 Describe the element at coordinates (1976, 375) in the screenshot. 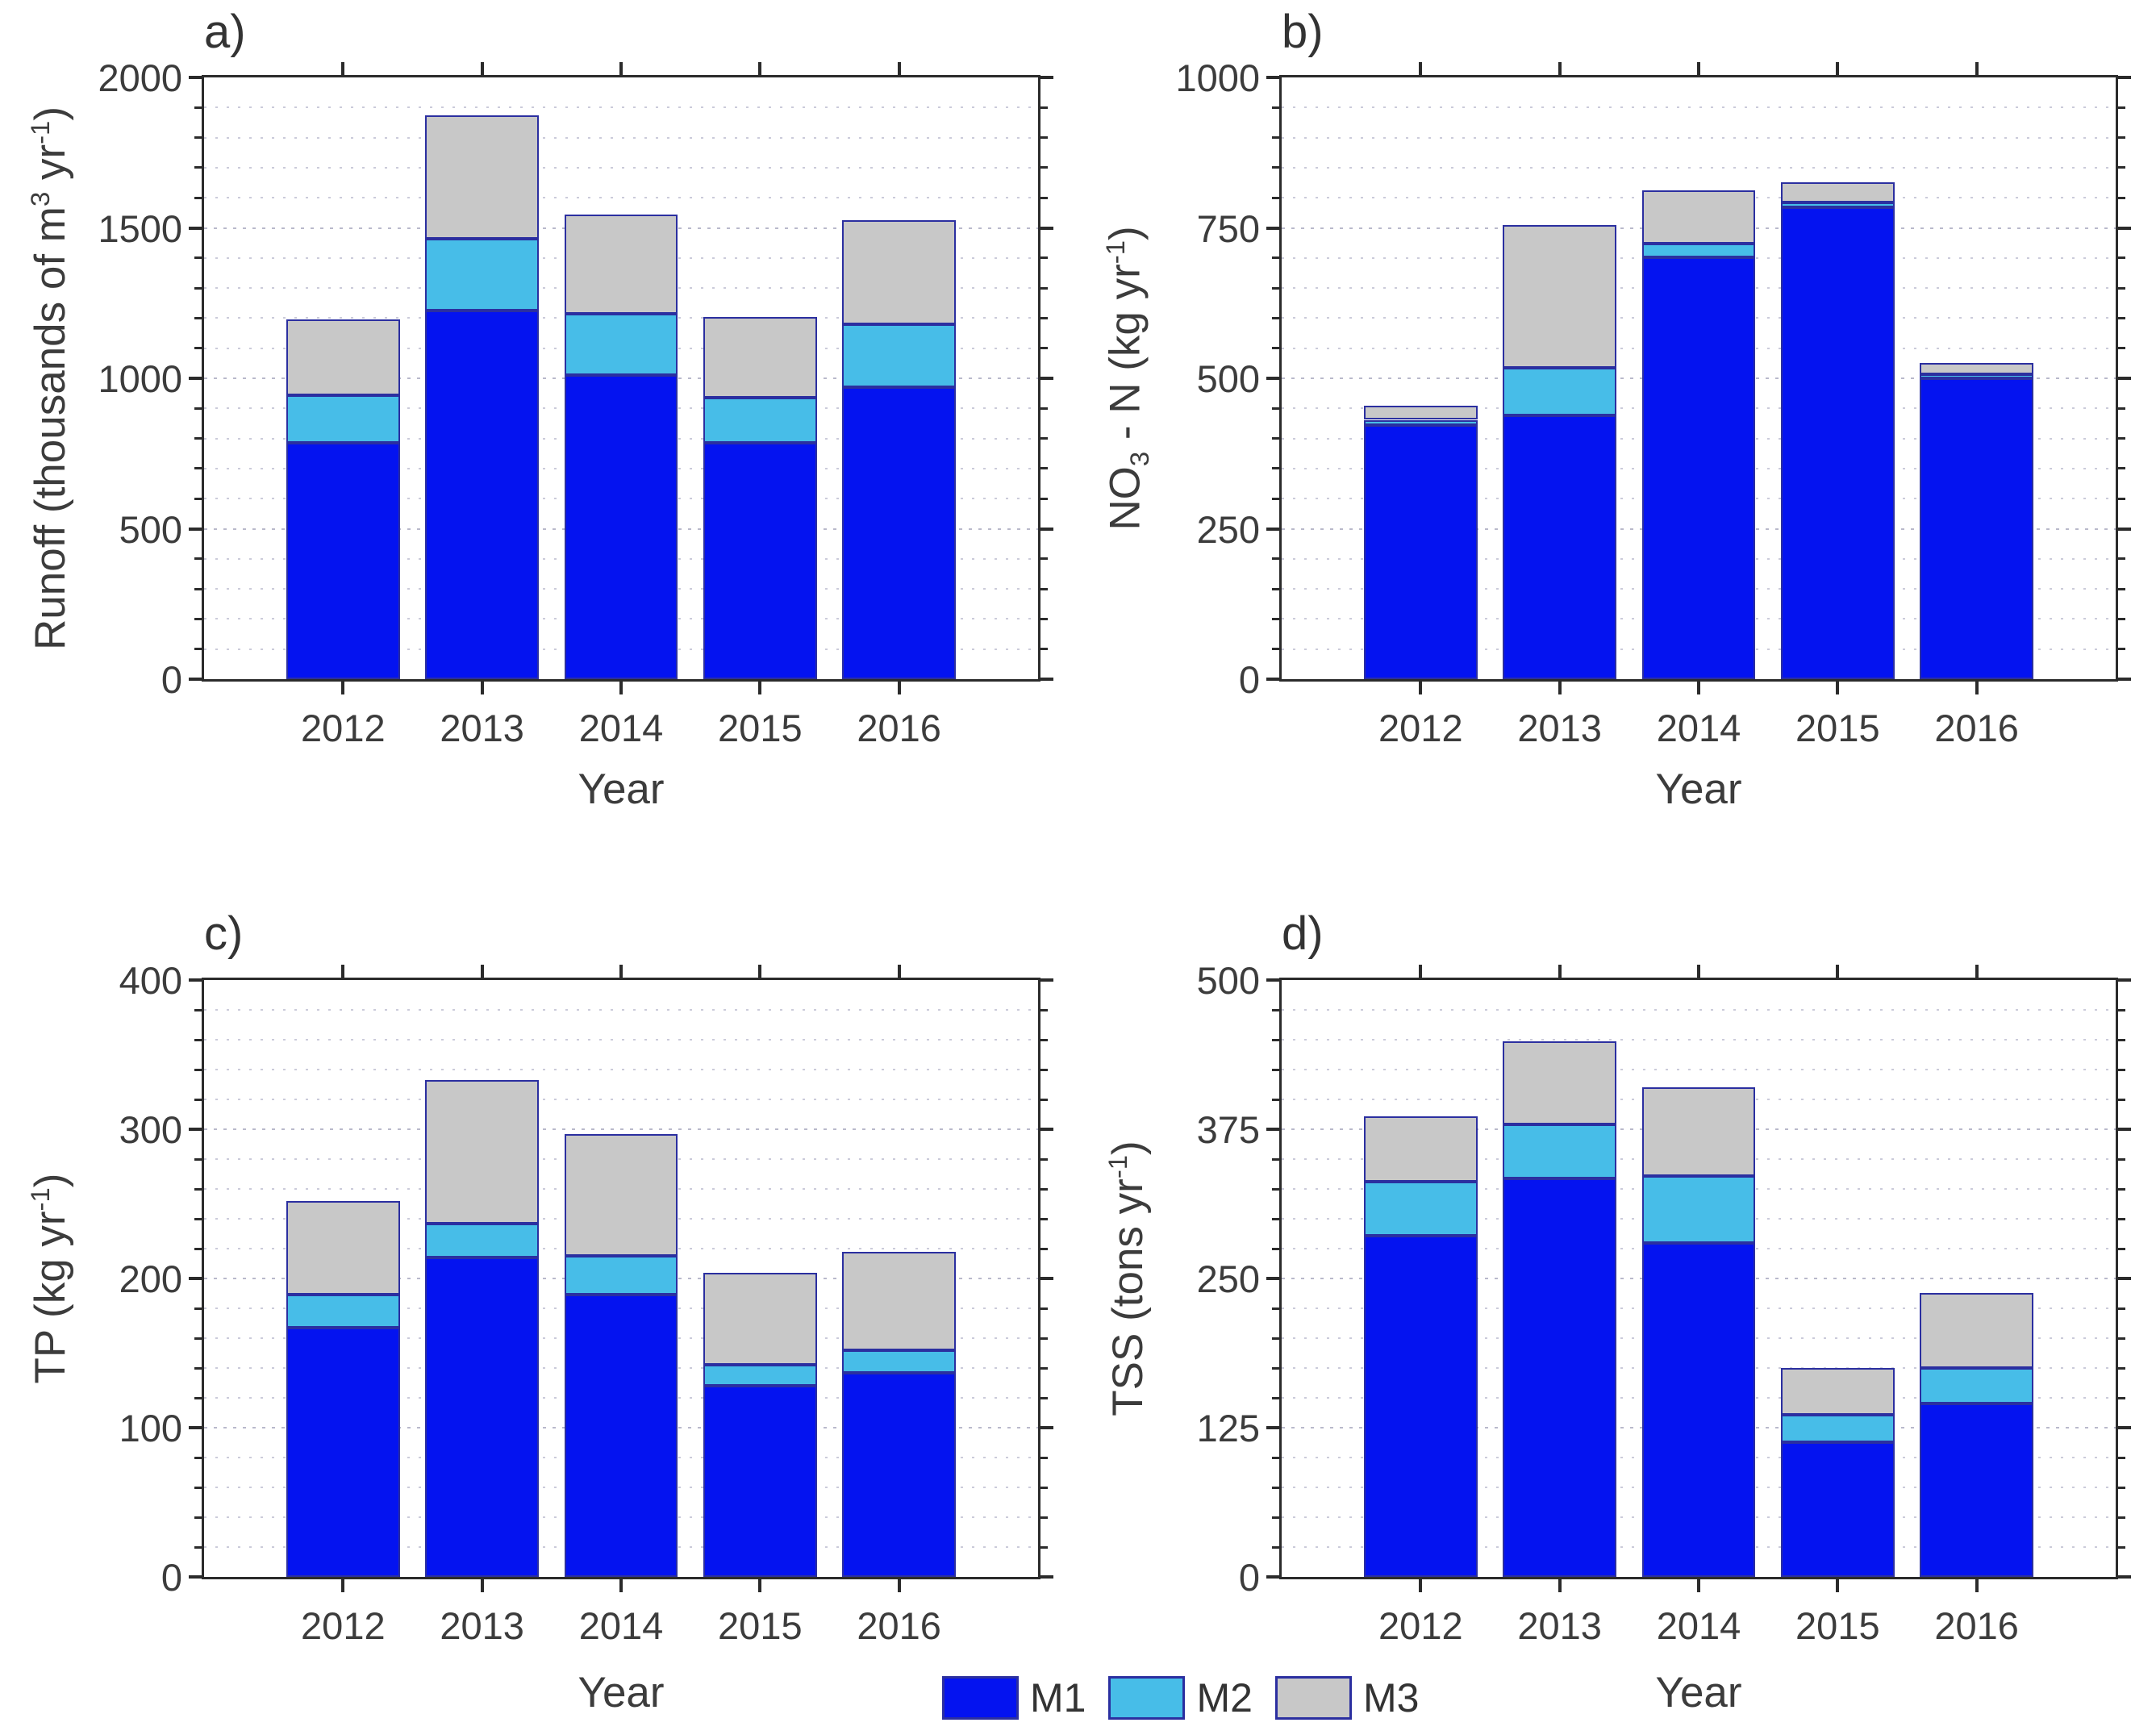

I see `bar-b-2016-M2` at that location.